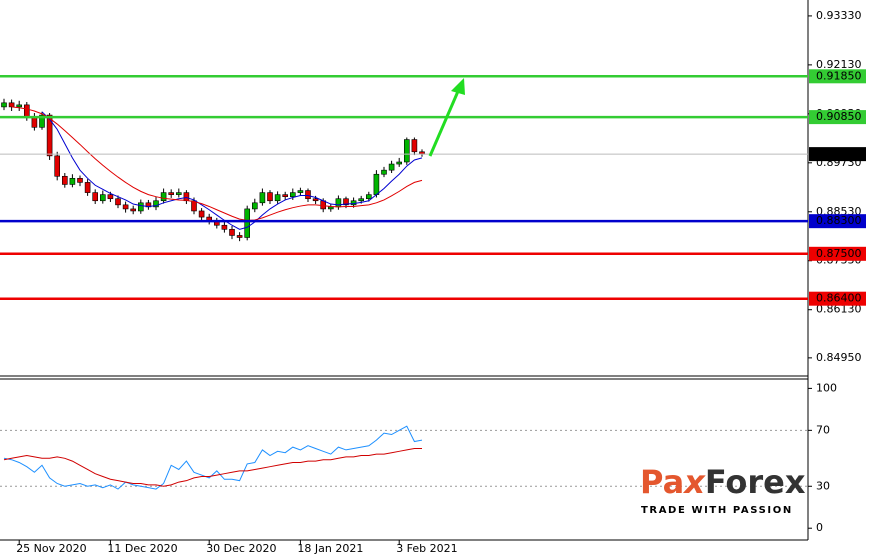 The height and width of the screenshot is (556, 873). Describe the element at coordinates (717, 510) in the screenshot. I see `logo-tagline: TRADE WITH PASSION` at that location.